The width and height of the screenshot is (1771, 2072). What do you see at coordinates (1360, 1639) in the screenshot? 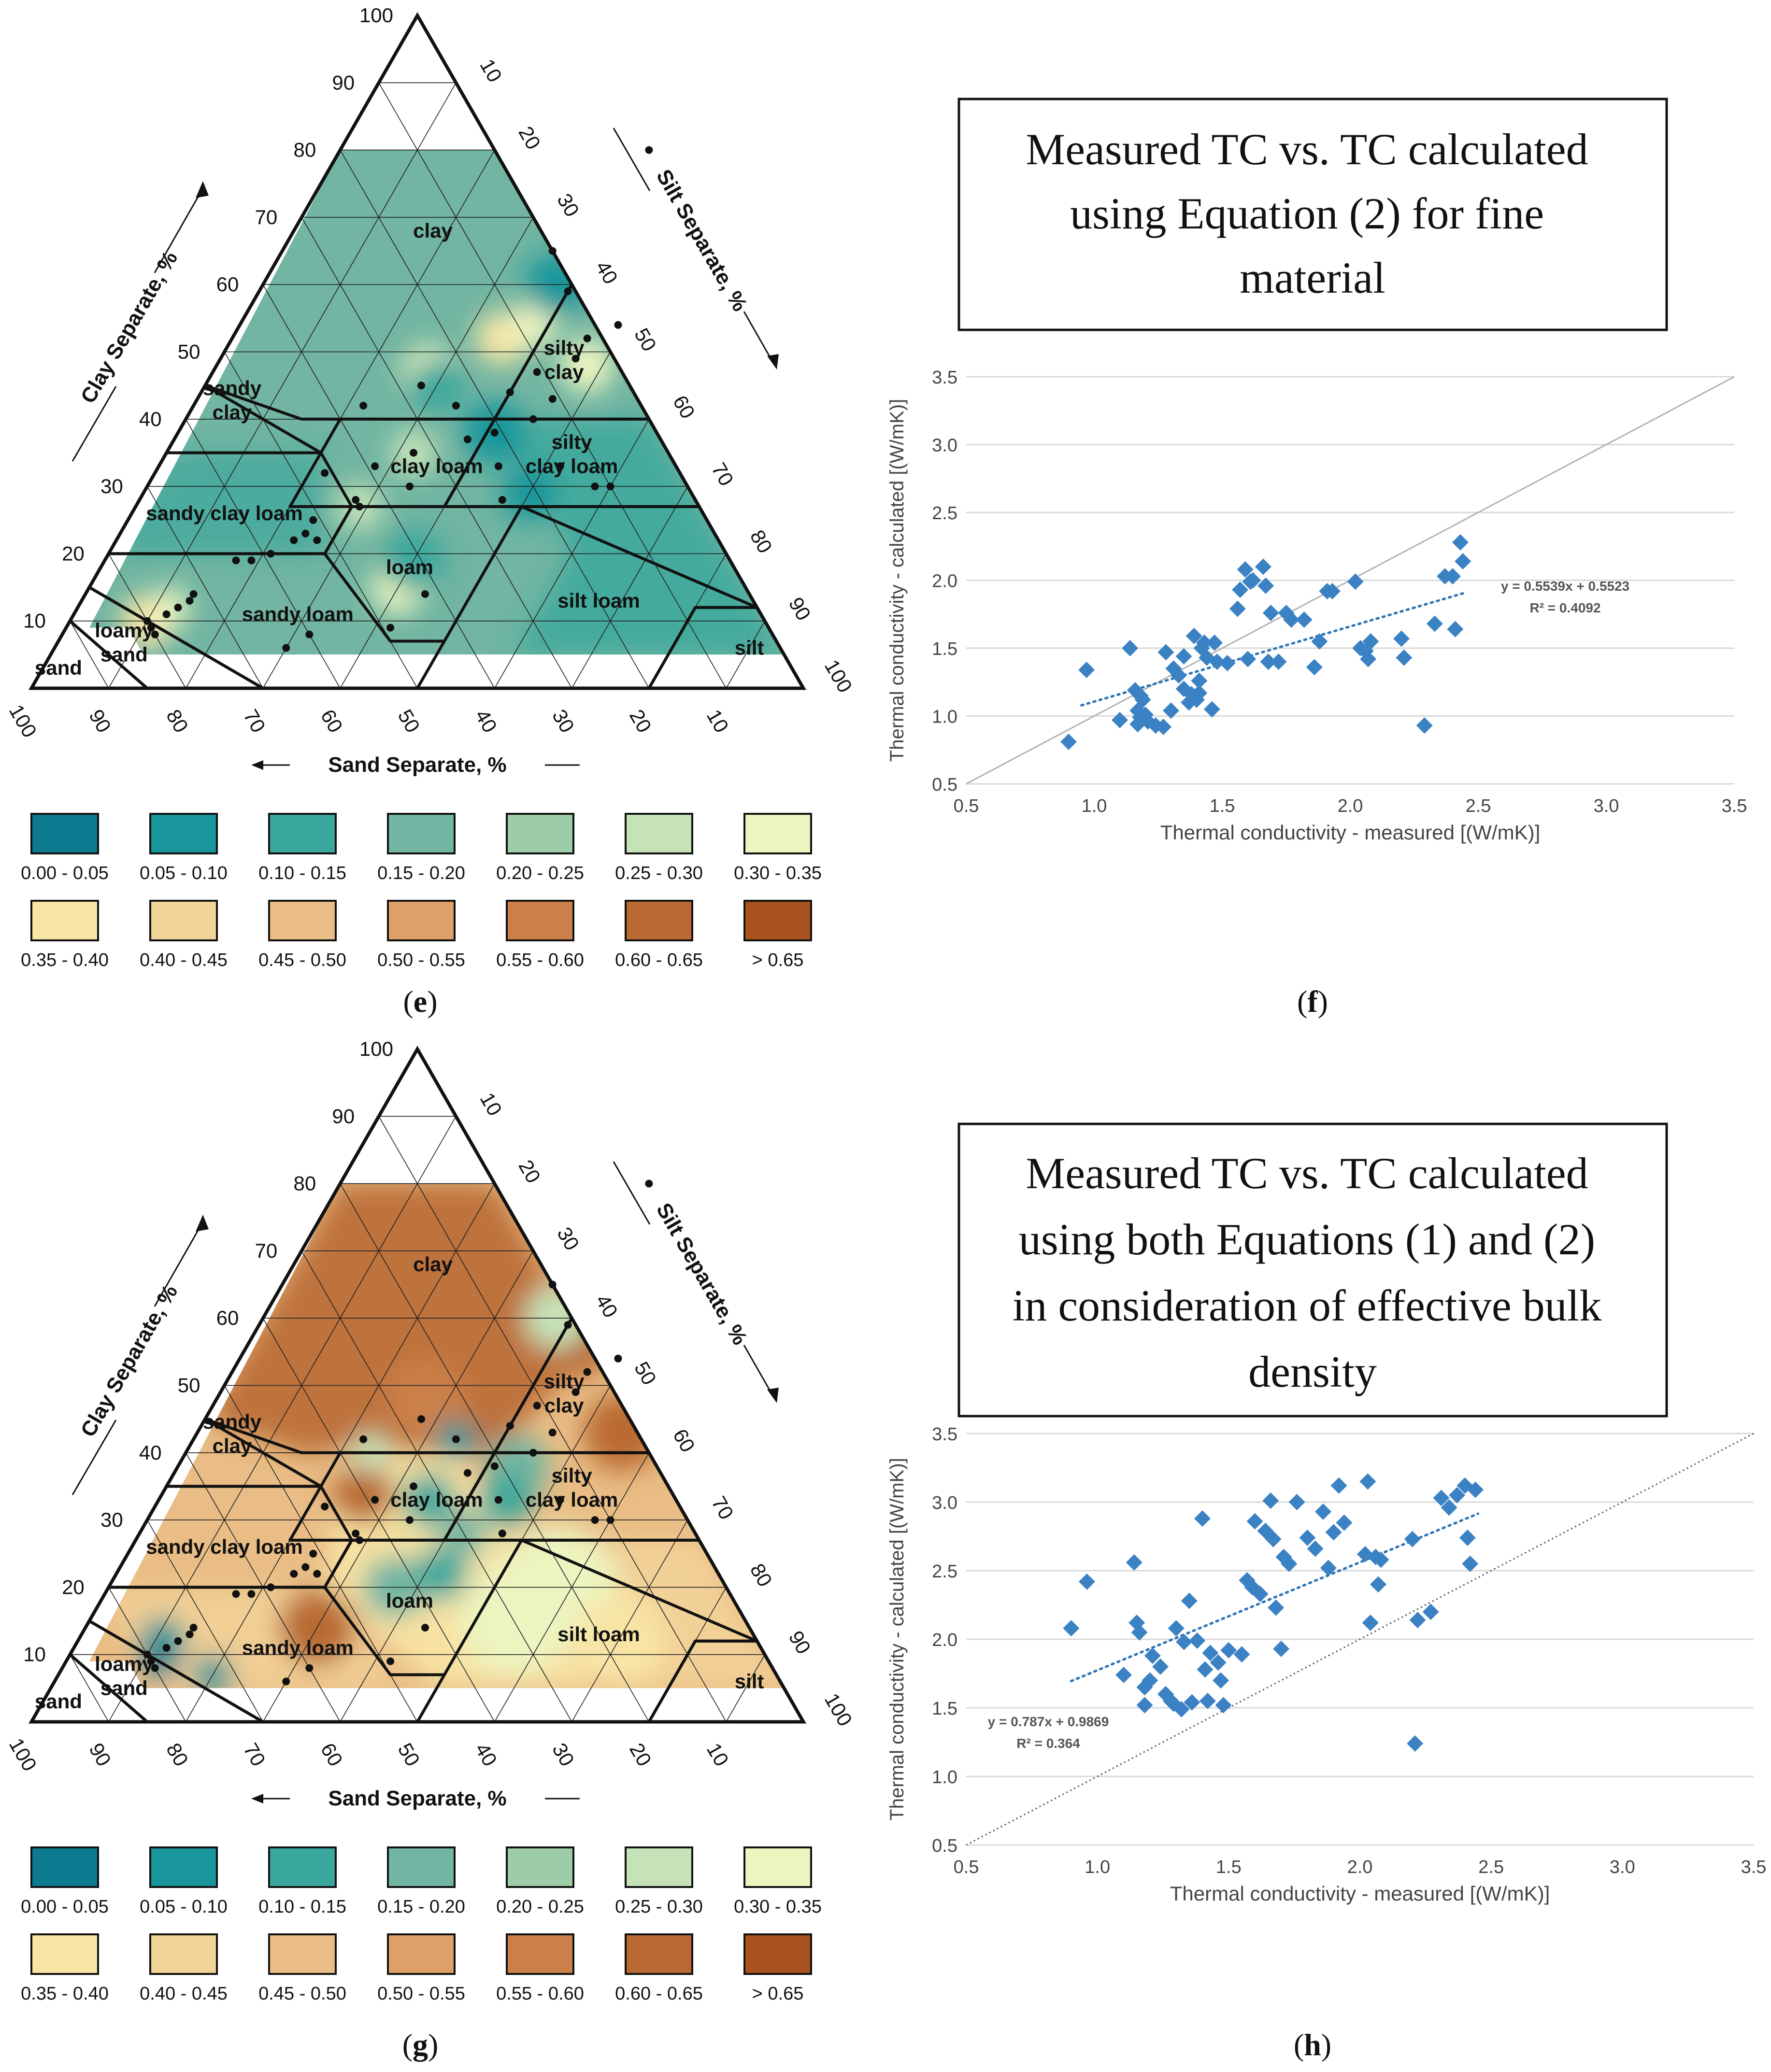
I see `reference-line-1to1` at bounding box center [1360, 1639].